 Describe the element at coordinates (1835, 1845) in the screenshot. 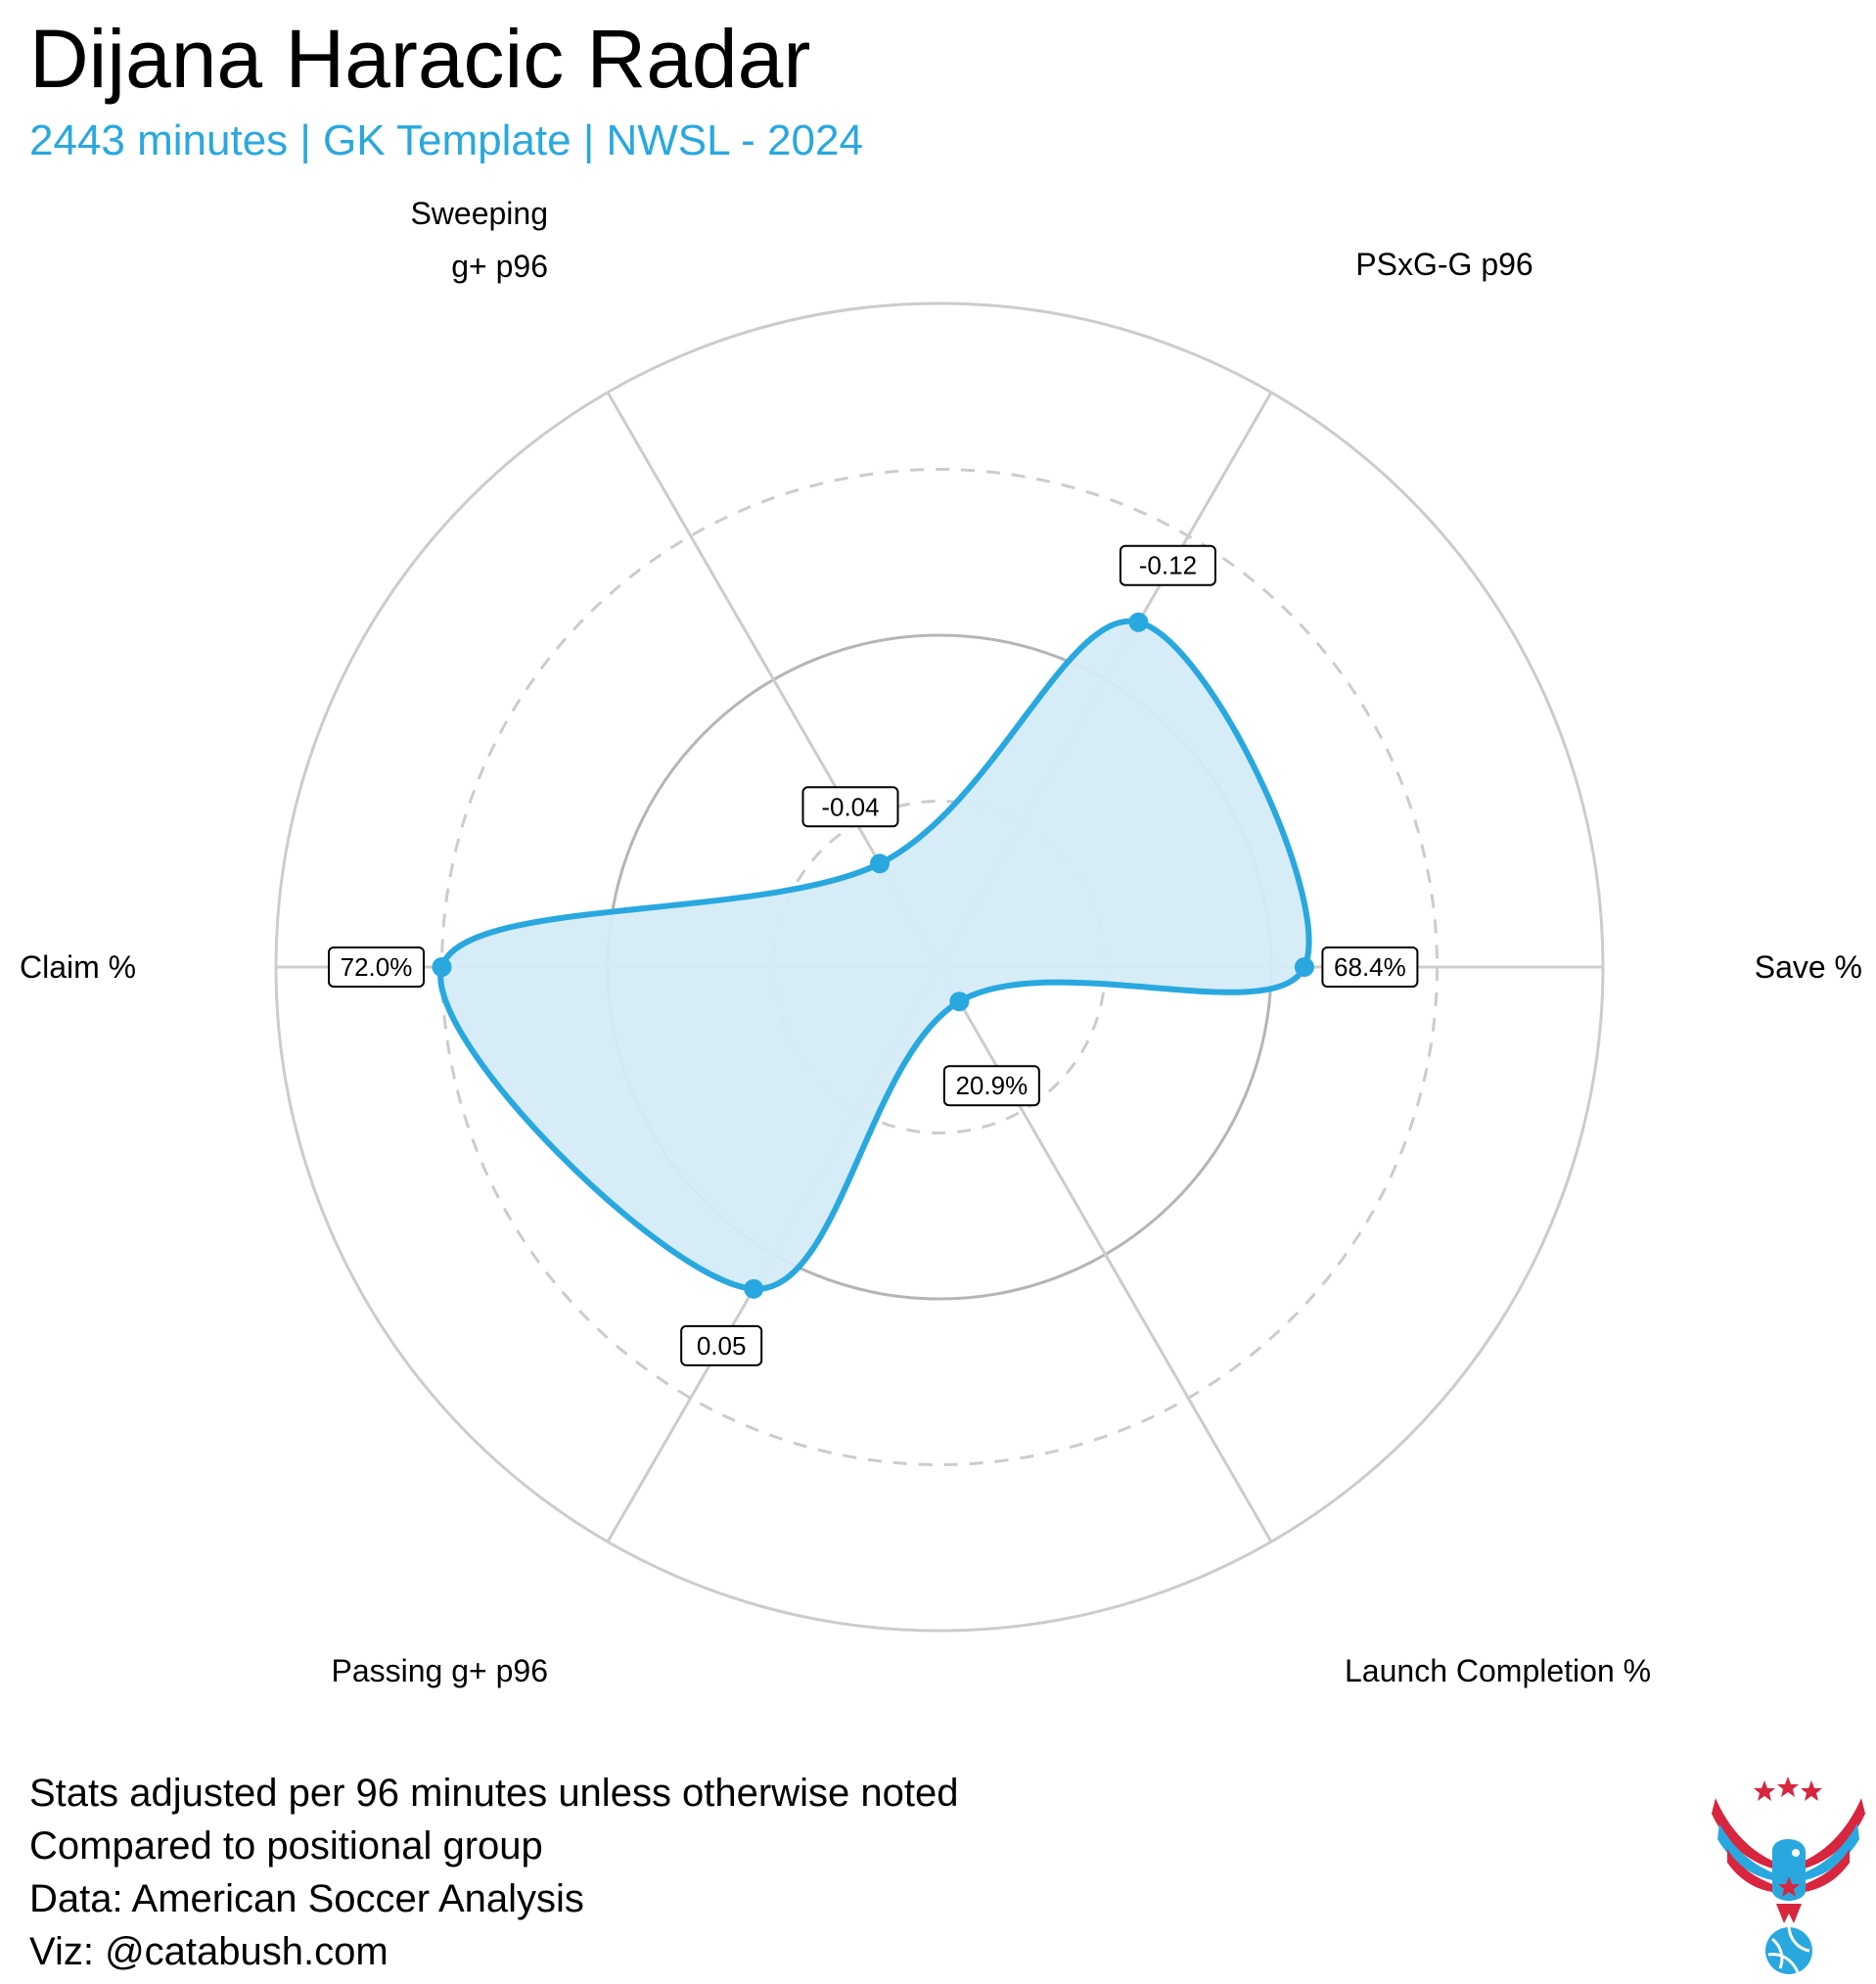

I see `wing-right-icon` at that location.